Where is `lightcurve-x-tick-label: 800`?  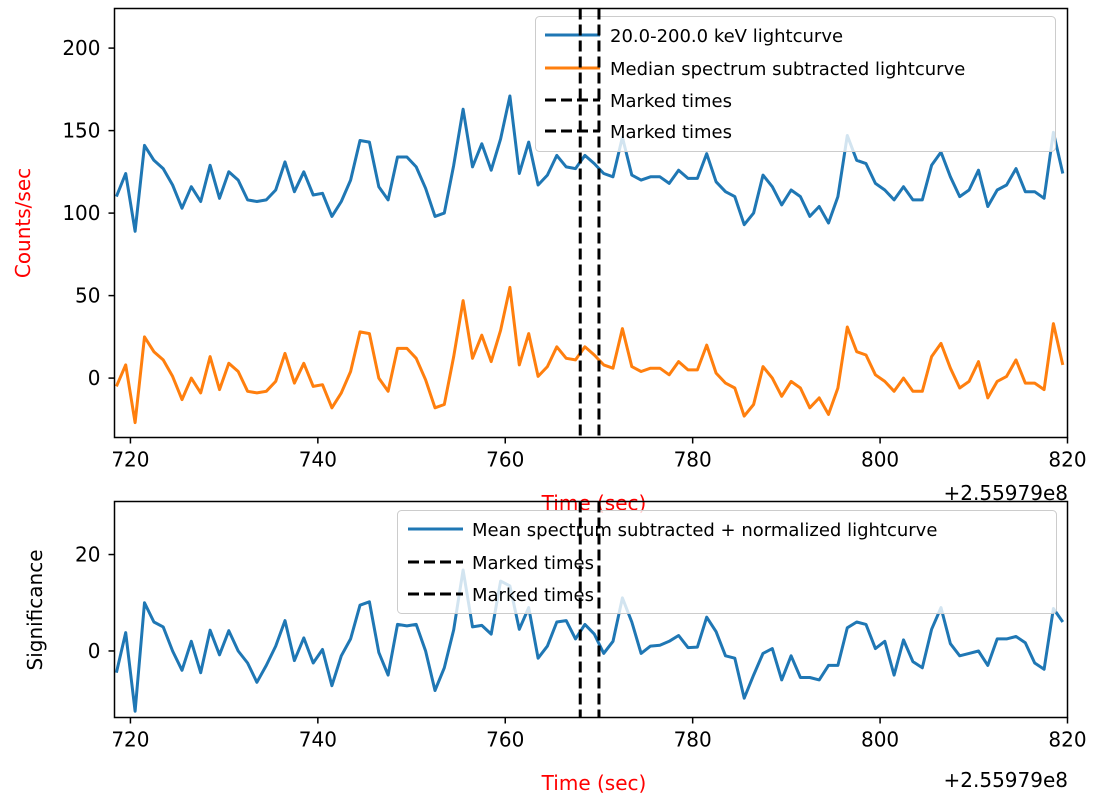 lightcurve-x-tick-label: 800 is located at coordinates (880, 460).